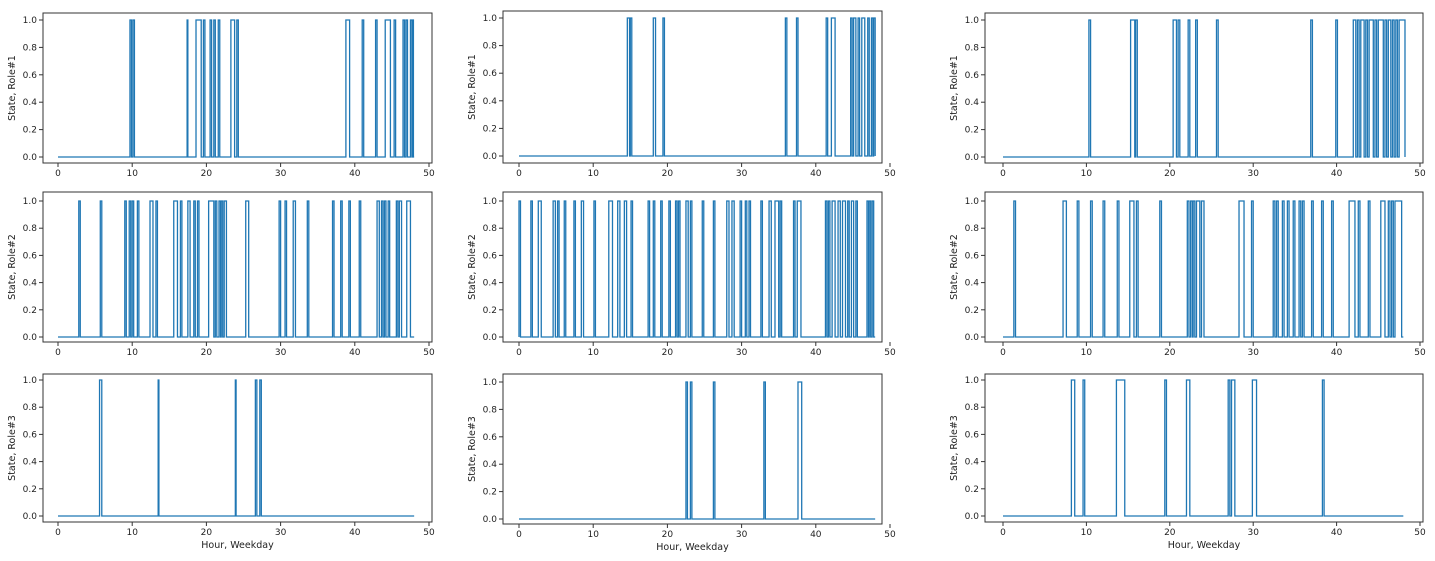 Image resolution: width=1435 pixels, height=561 pixels. I want to click on y-axis-label: State, Role#2, so click(954, 267).